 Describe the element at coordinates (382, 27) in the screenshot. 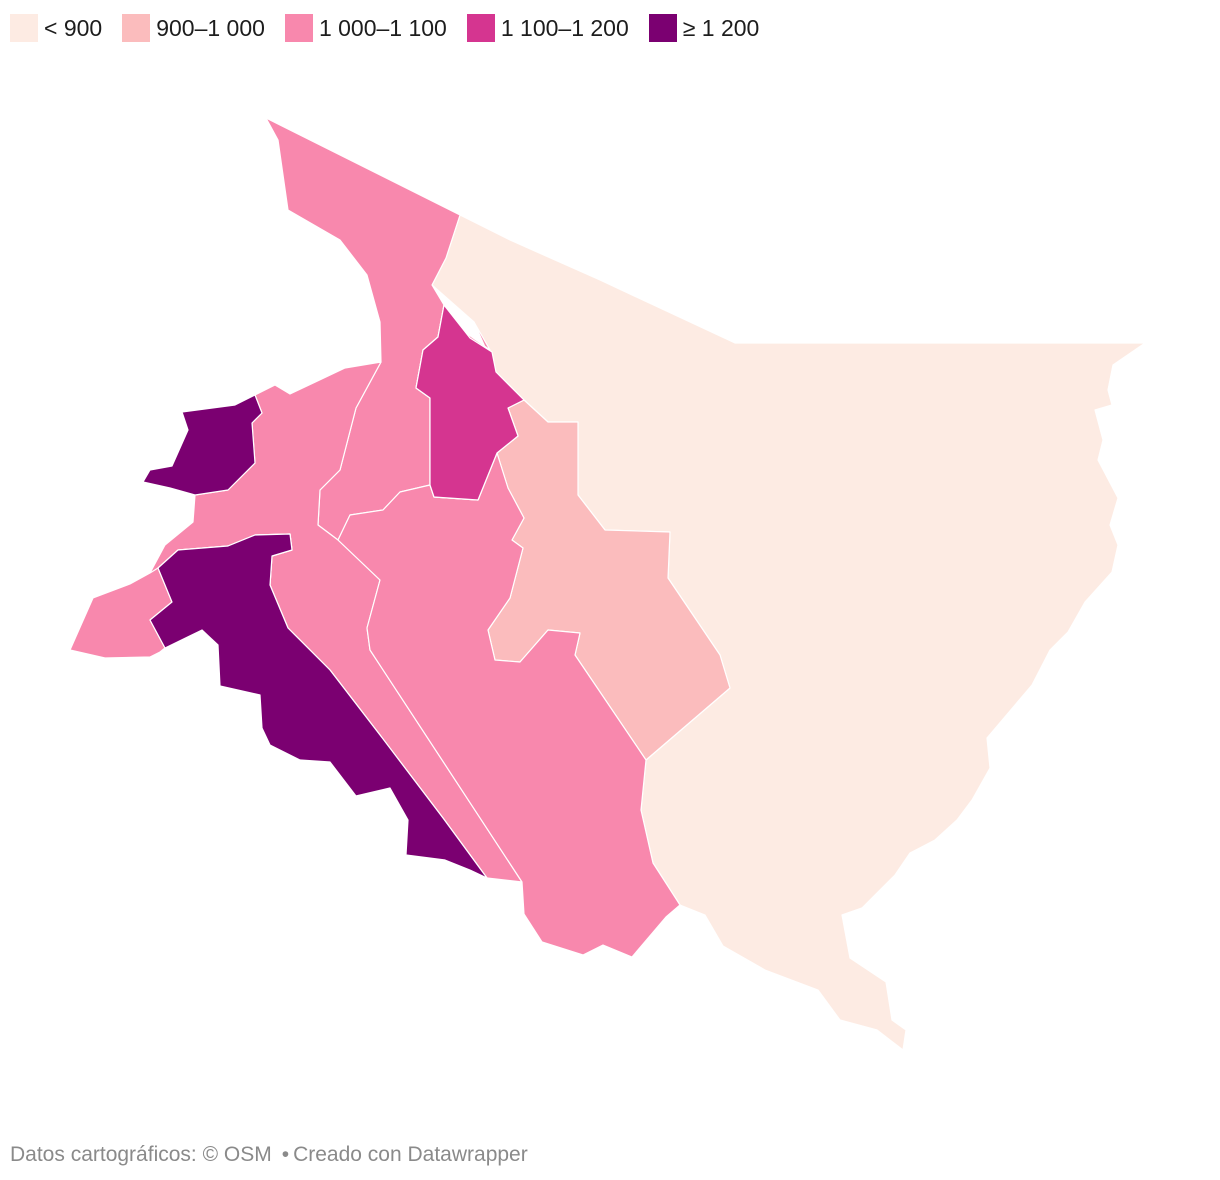

I see `legend-label: 1 000–1 100` at that location.